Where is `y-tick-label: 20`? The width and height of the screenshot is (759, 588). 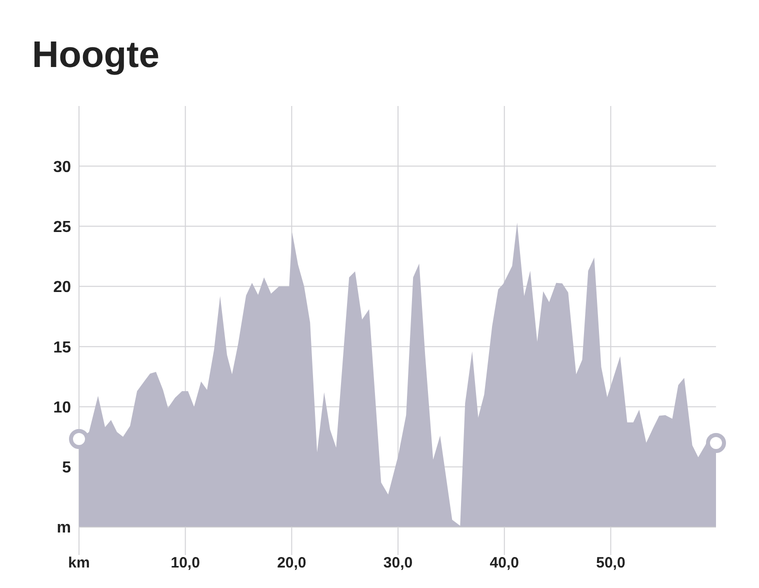
y-tick-label: 20 is located at coordinates (62, 287).